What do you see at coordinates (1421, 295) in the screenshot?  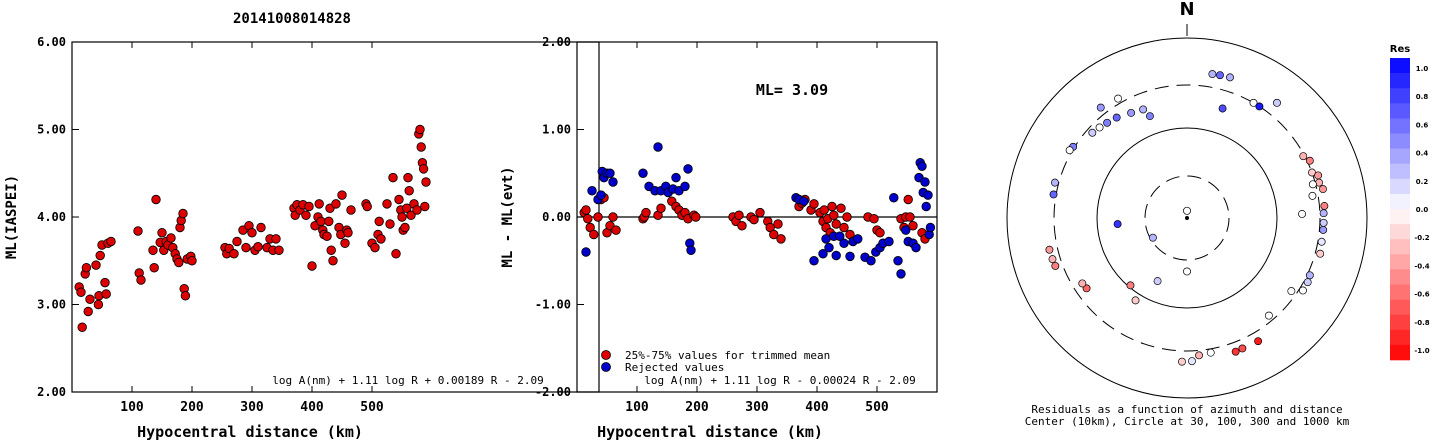 I see `colorbar-tick-label: -0.6` at bounding box center [1421, 295].